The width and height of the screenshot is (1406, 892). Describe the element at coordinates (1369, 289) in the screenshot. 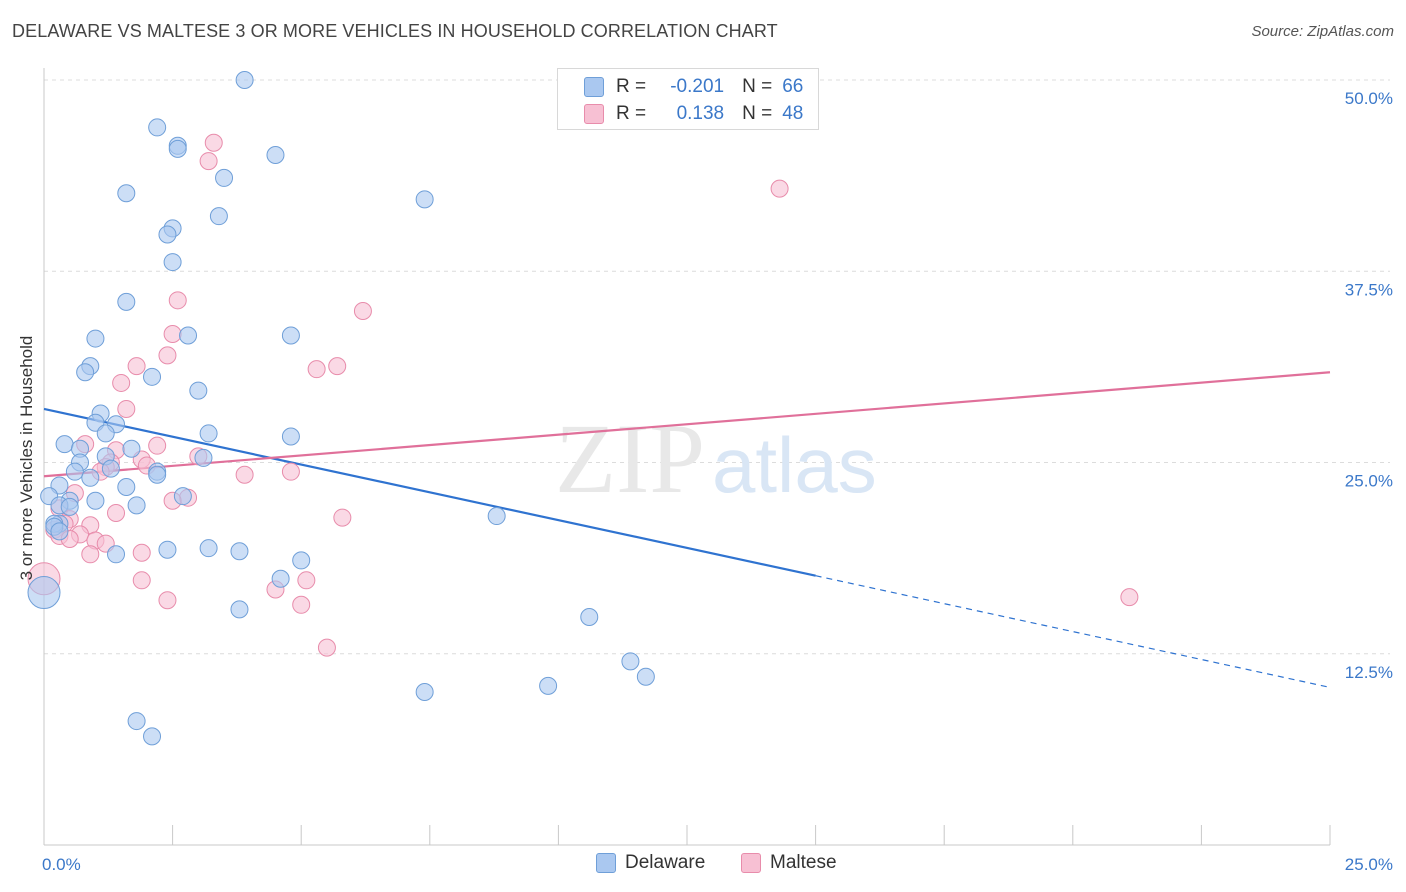

I see `y-tick-label: 37.5%` at that location.